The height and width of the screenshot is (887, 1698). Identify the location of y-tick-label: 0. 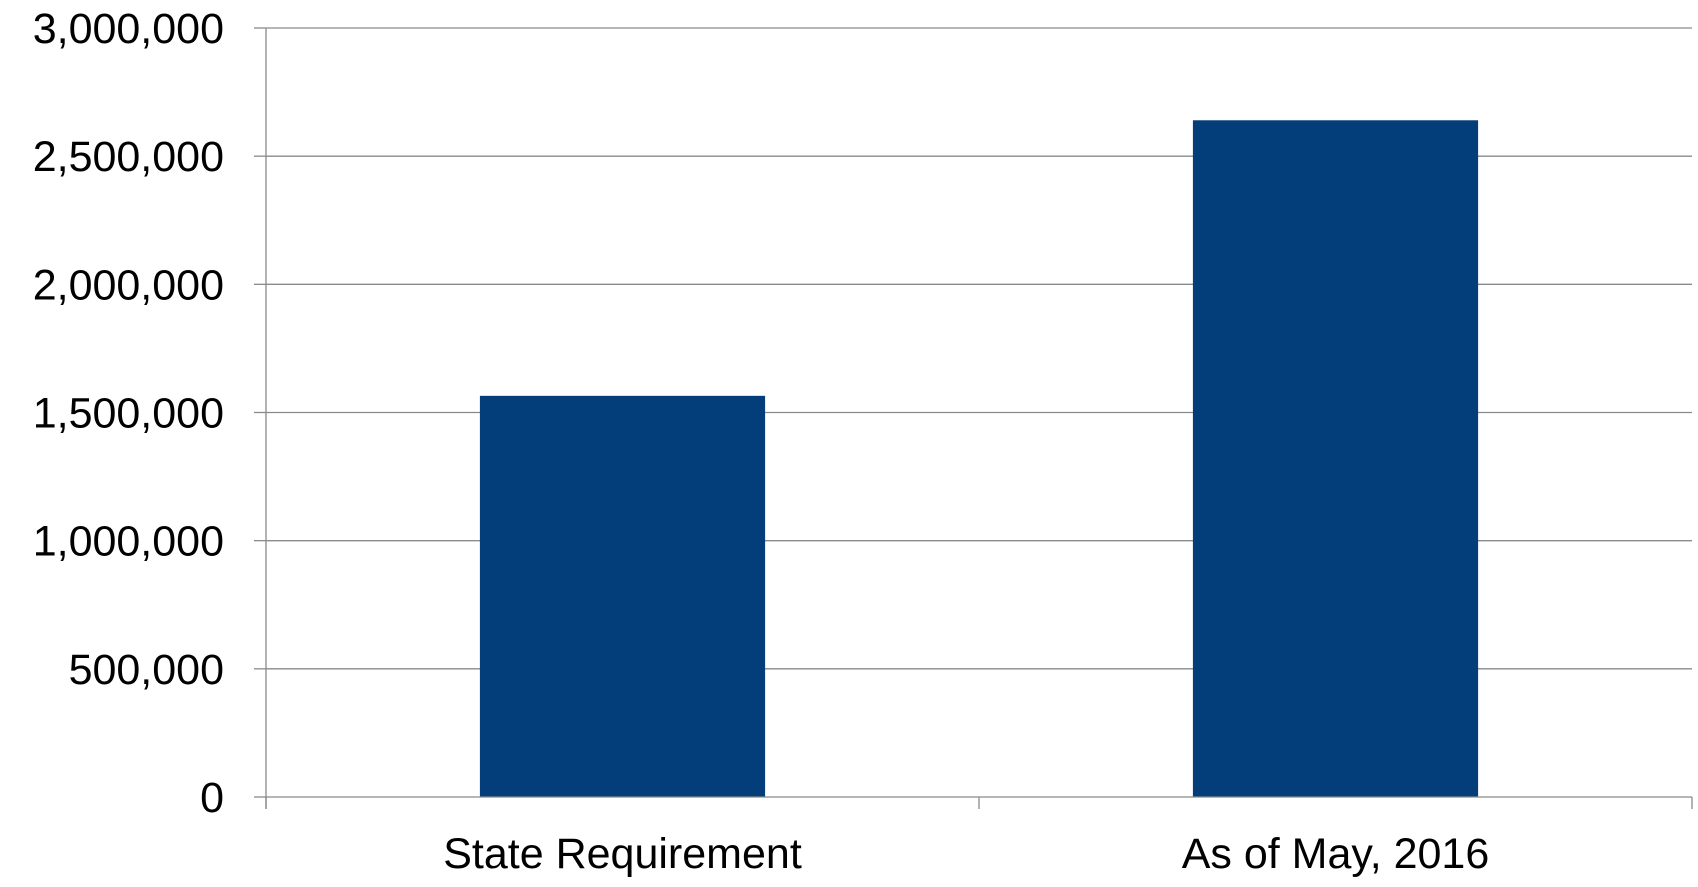
(212, 798).